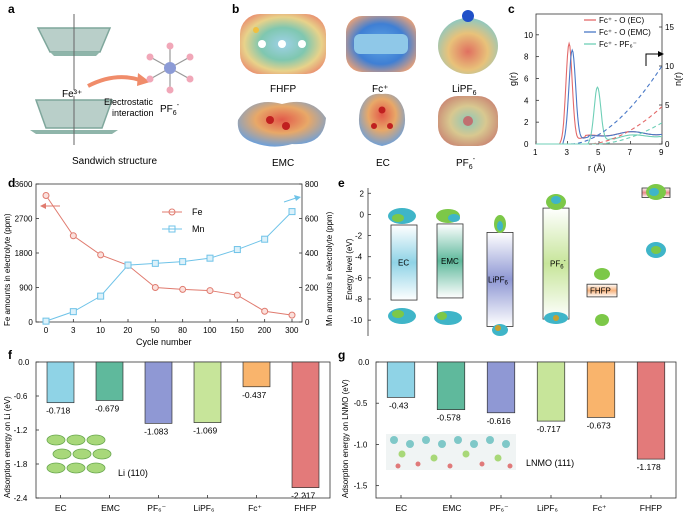 Image resolution: width=685 pixels, height=517 pixels. What do you see at coordinates (526, 122) in the screenshot?
I see `c-ytick-left: 2` at bounding box center [526, 122].